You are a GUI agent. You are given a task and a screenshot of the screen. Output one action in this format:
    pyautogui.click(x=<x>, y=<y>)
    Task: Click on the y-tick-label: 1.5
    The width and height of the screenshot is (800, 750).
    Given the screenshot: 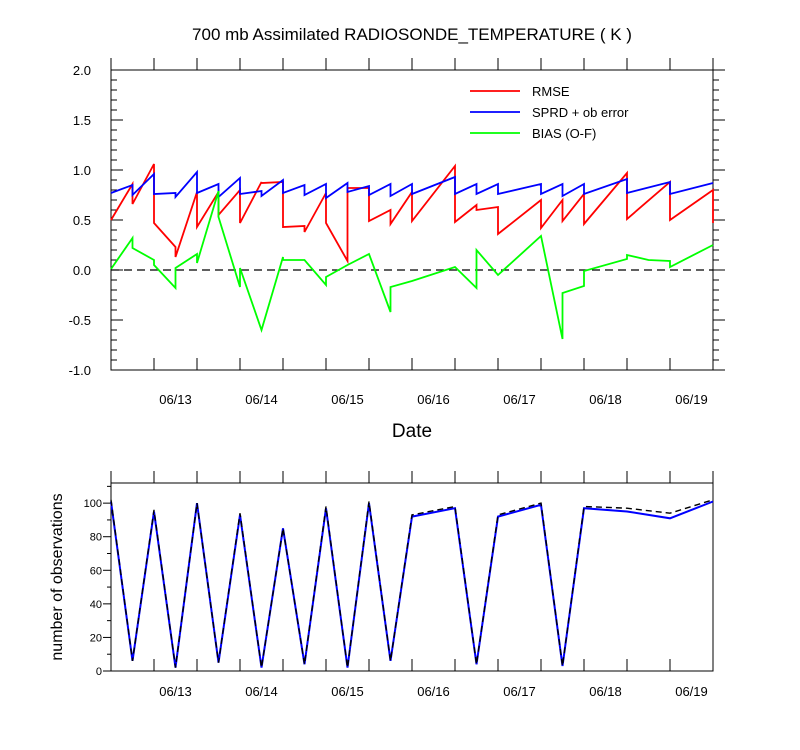 What is the action you would take?
    pyautogui.click(x=82, y=120)
    